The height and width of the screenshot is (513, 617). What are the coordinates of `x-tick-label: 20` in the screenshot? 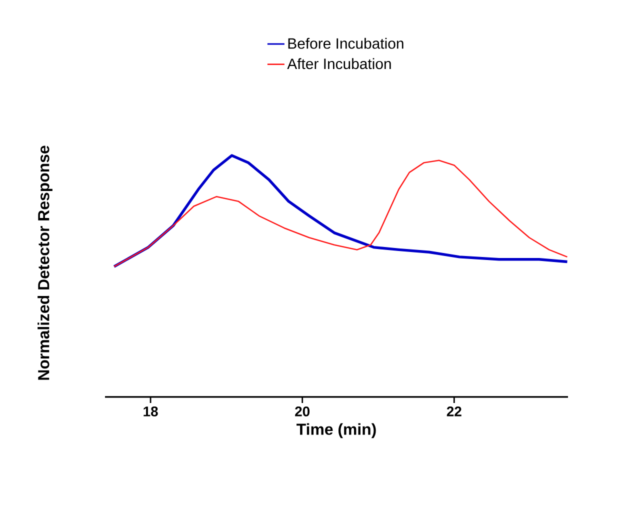 It's located at (302, 411).